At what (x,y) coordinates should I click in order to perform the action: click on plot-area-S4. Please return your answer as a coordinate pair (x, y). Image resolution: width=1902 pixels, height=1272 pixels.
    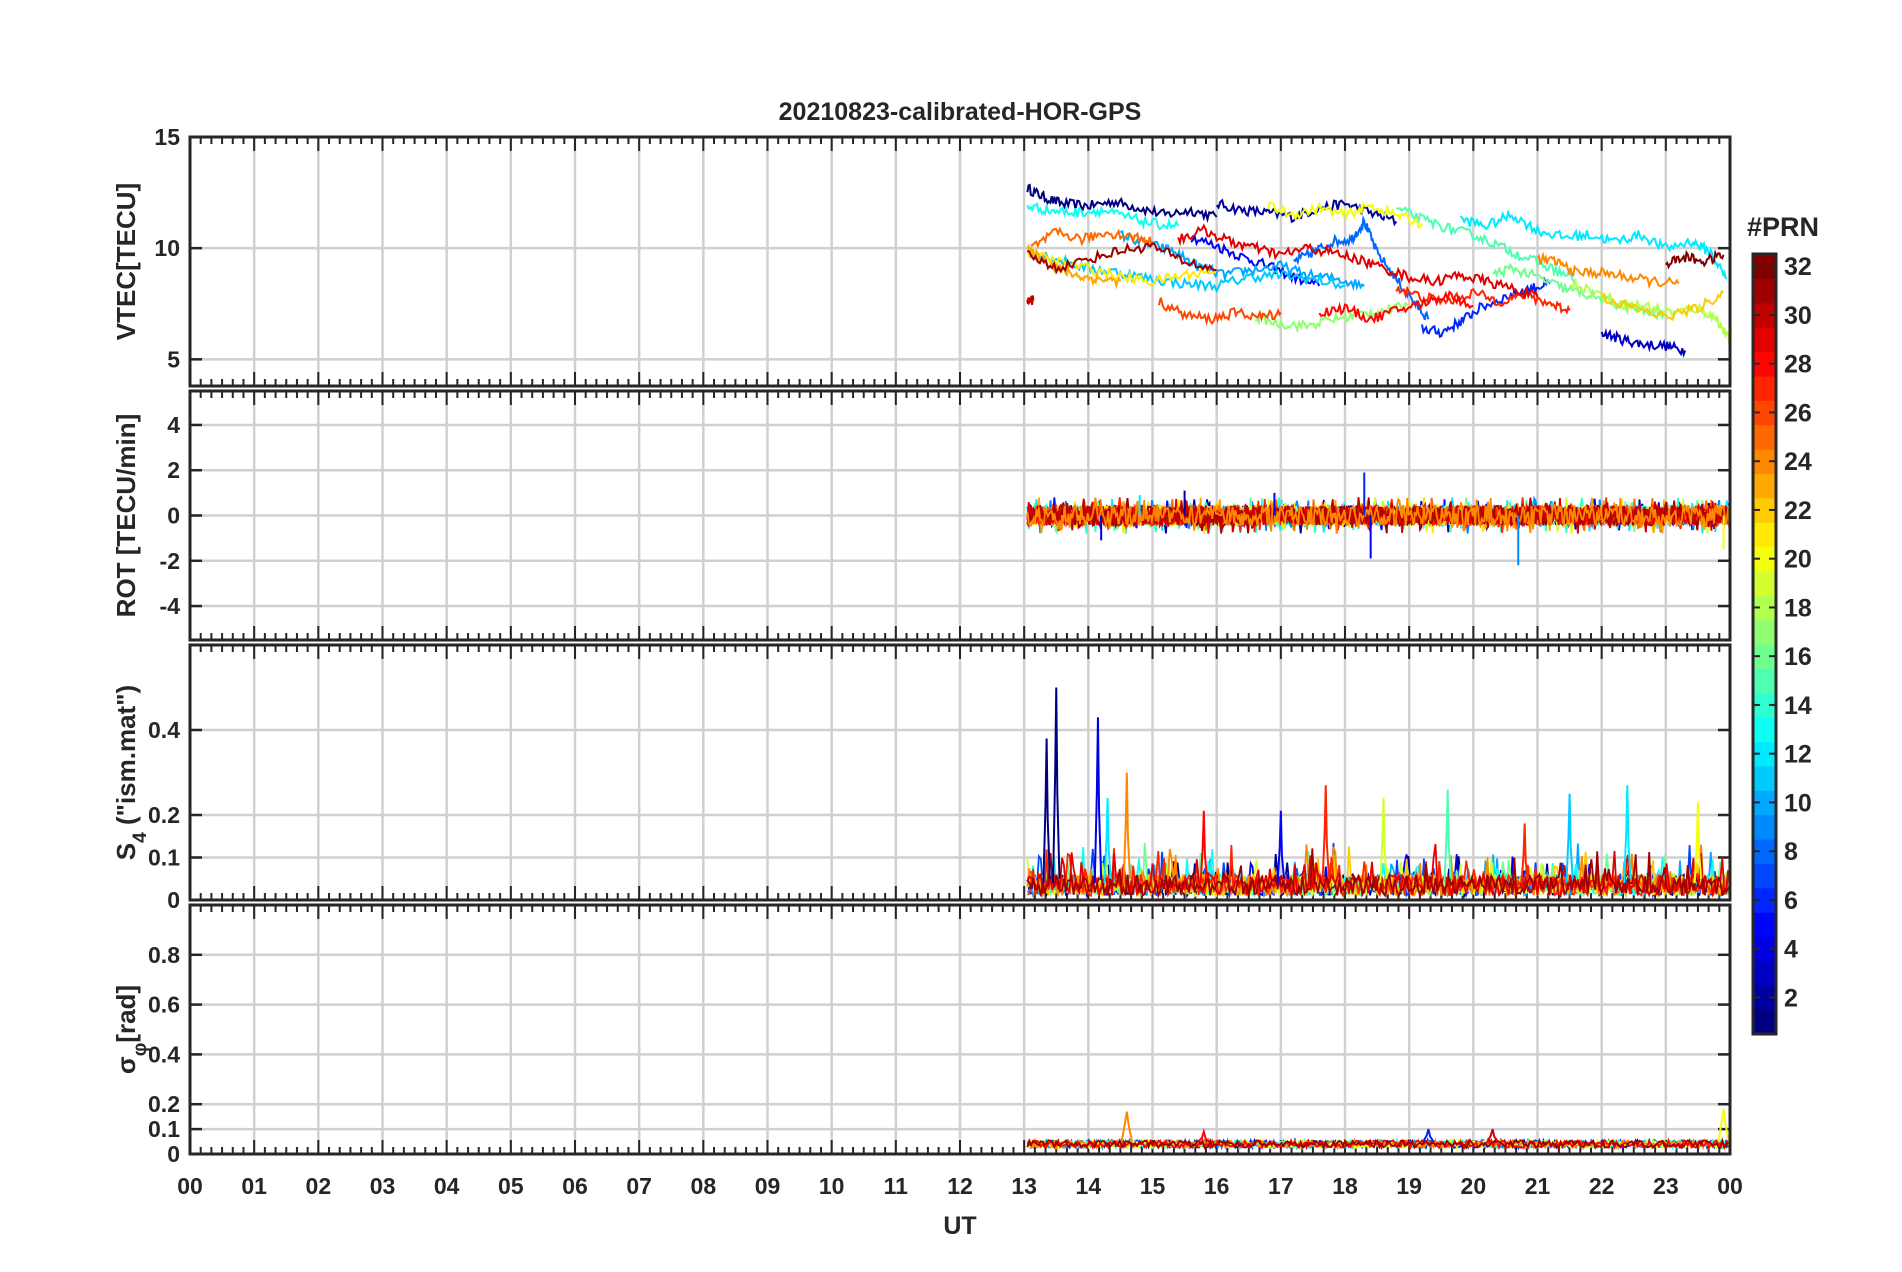
    Looking at the image, I should click on (1377, 793).